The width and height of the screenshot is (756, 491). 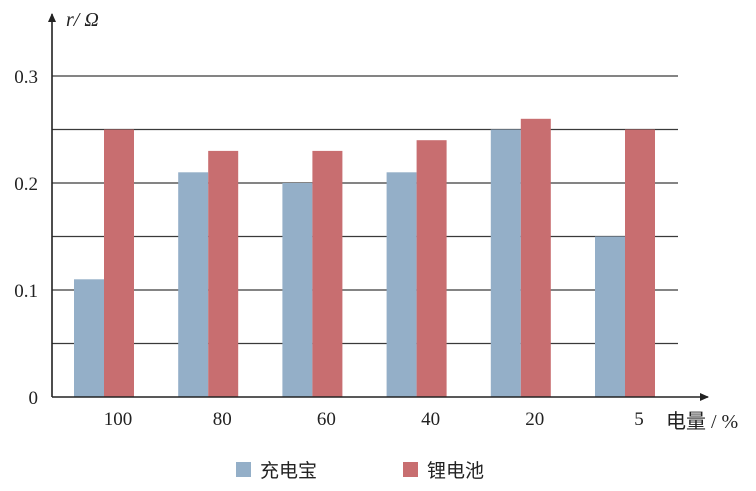 I want to click on y-tick-label: 0, so click(x=34, y=398).